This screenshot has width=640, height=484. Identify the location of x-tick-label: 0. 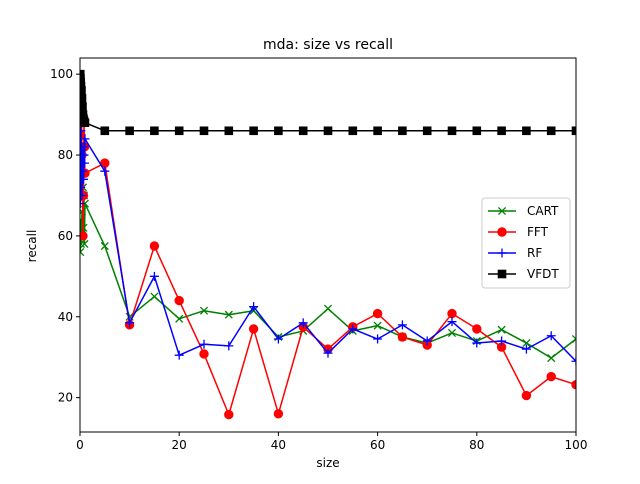
(80, 445).